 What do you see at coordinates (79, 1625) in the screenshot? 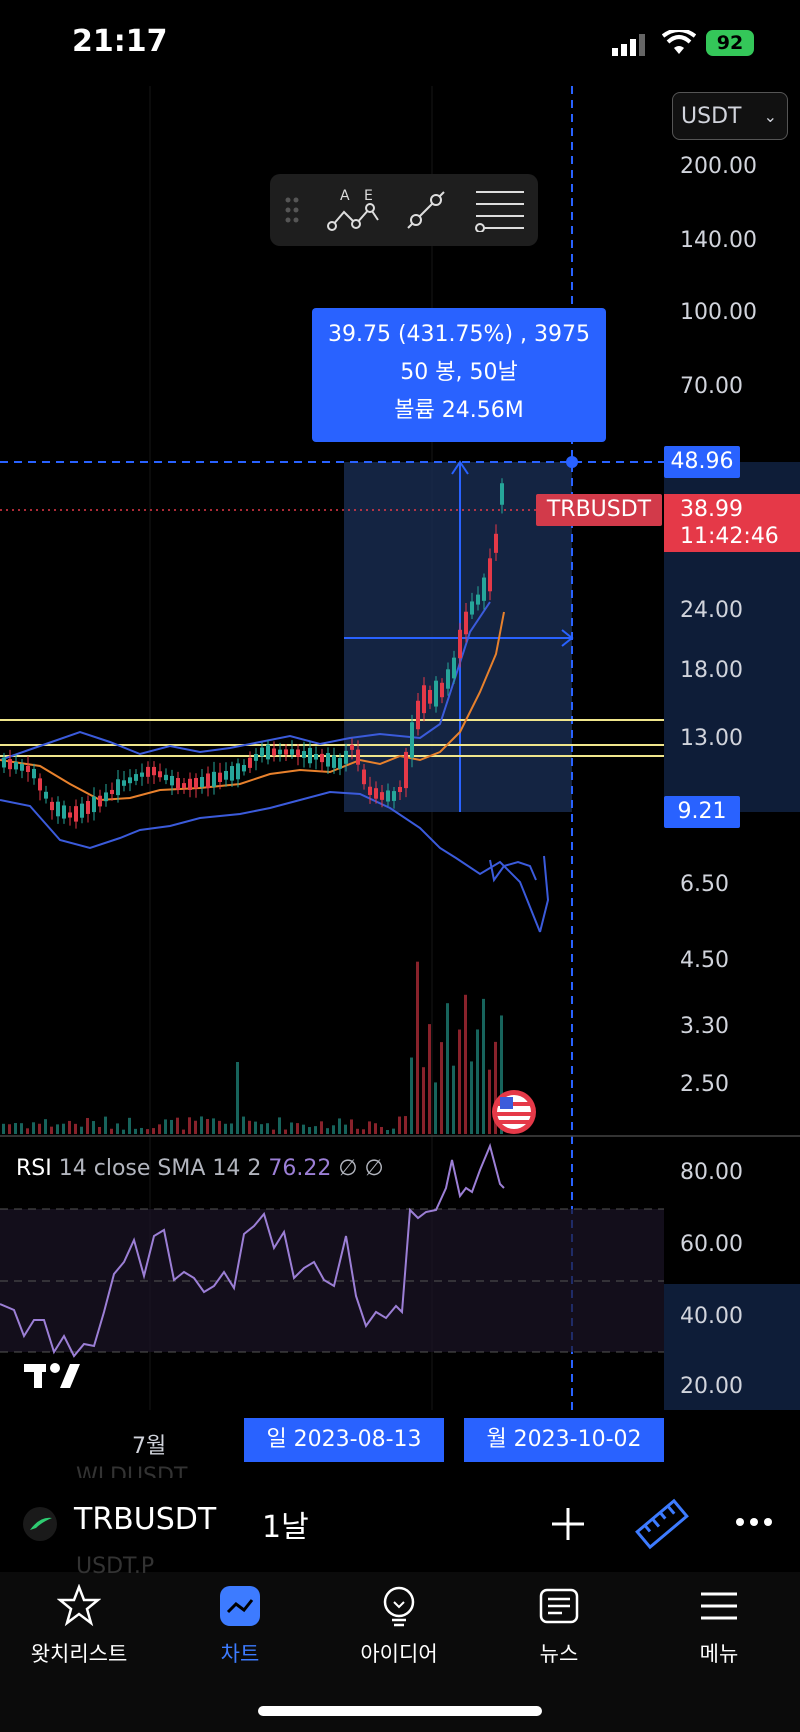
I see `tab-watchlist: 왓치리스트` at bounding box center [79, 1625].